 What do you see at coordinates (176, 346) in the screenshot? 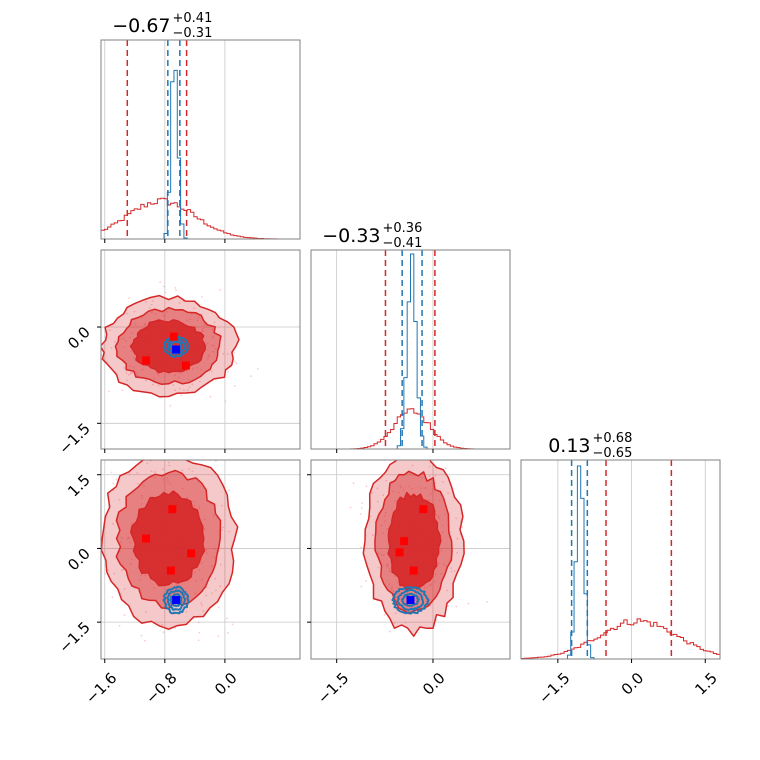
I see `contour-narrow-outer` at bounding box center [176, 346].